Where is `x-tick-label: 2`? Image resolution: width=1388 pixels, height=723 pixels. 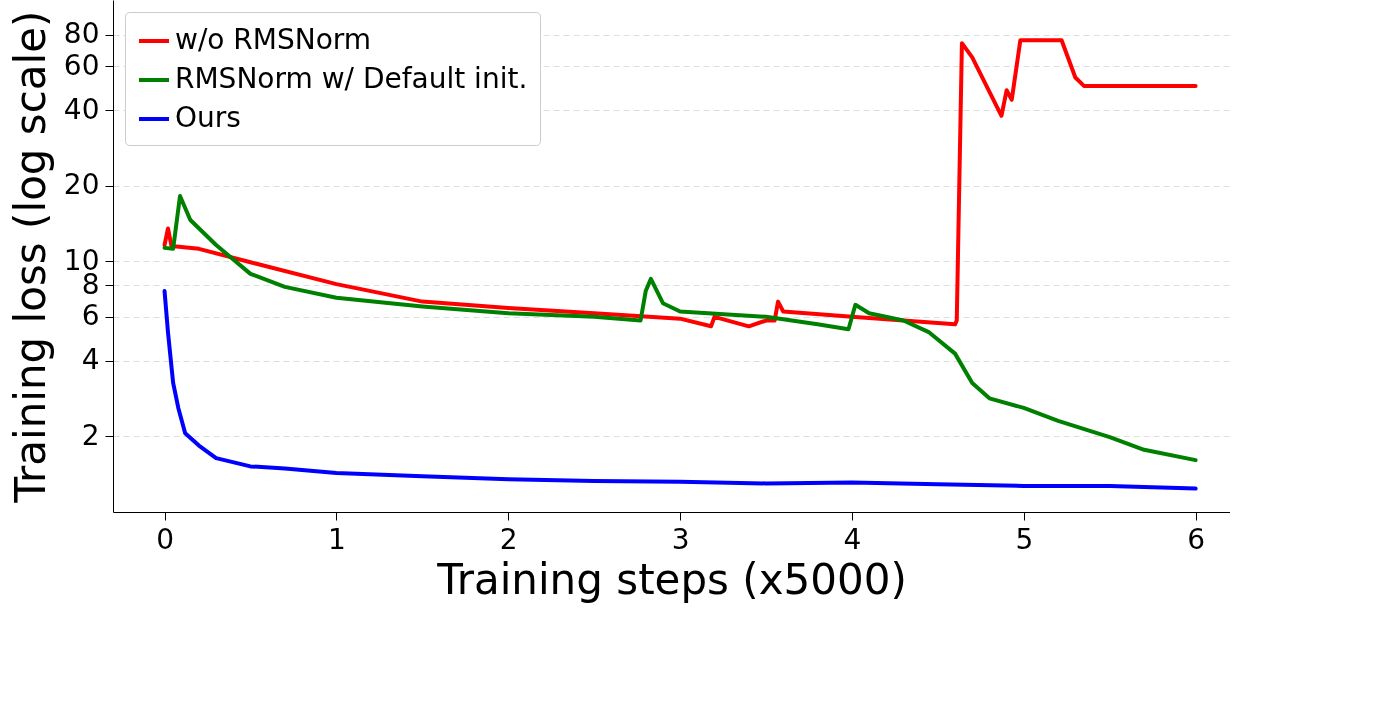 x-tick-label: 2 is located at coordinates (508, 539).